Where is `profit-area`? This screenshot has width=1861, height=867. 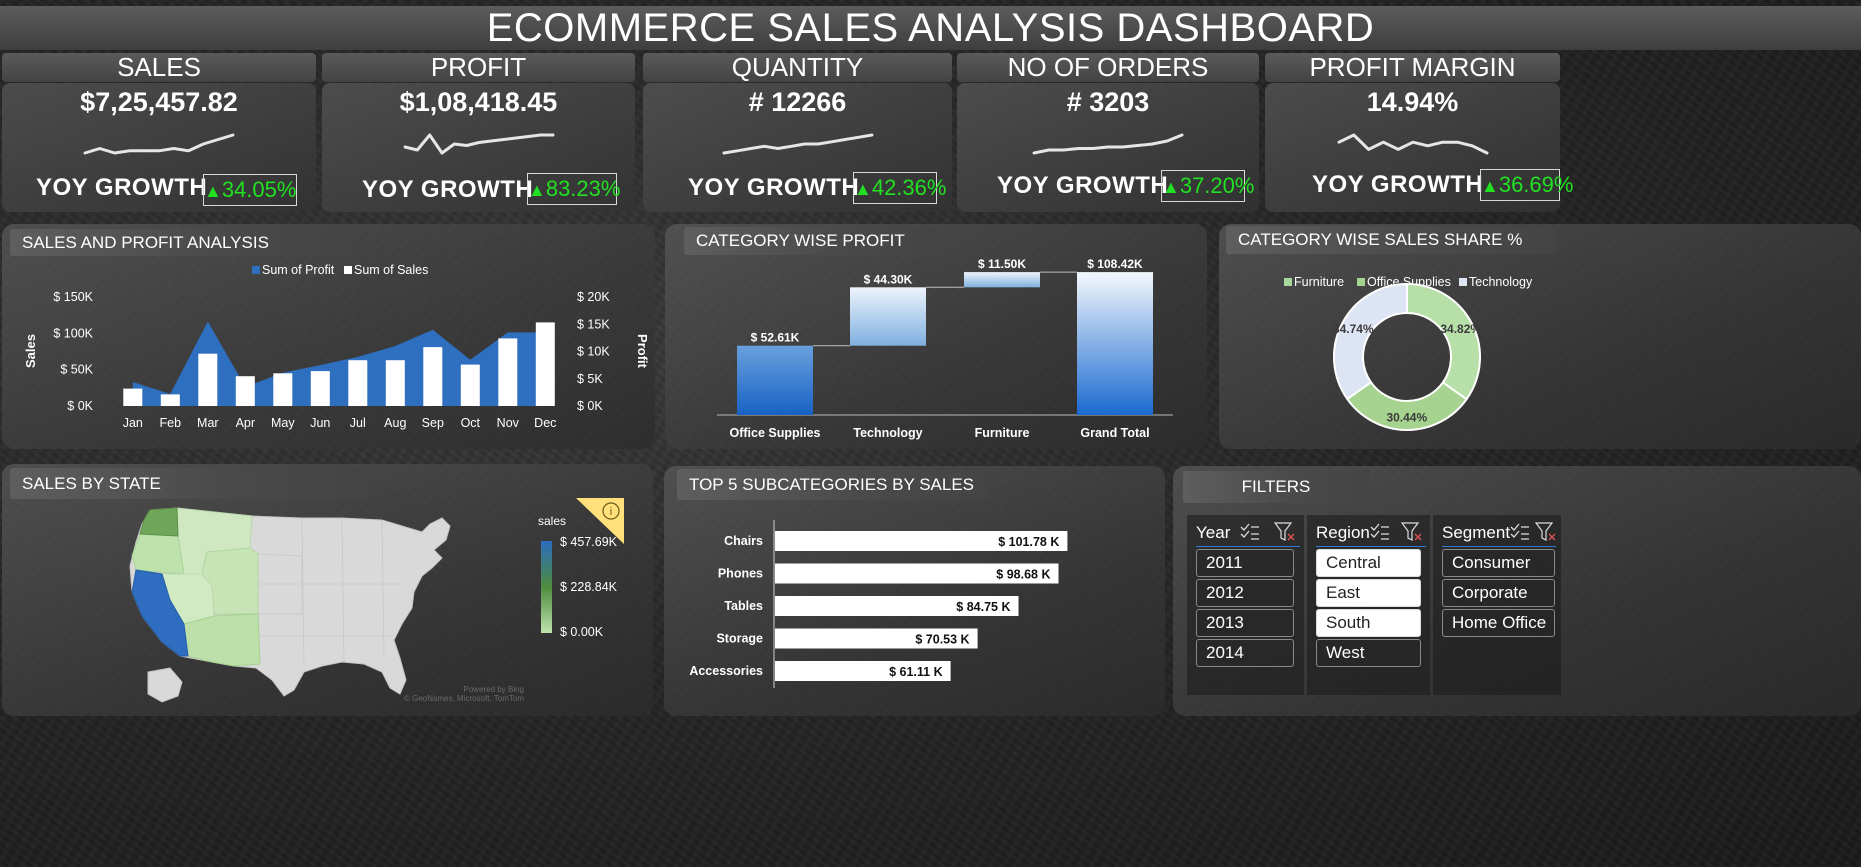 profit-area is located at coordinates (339, 364).